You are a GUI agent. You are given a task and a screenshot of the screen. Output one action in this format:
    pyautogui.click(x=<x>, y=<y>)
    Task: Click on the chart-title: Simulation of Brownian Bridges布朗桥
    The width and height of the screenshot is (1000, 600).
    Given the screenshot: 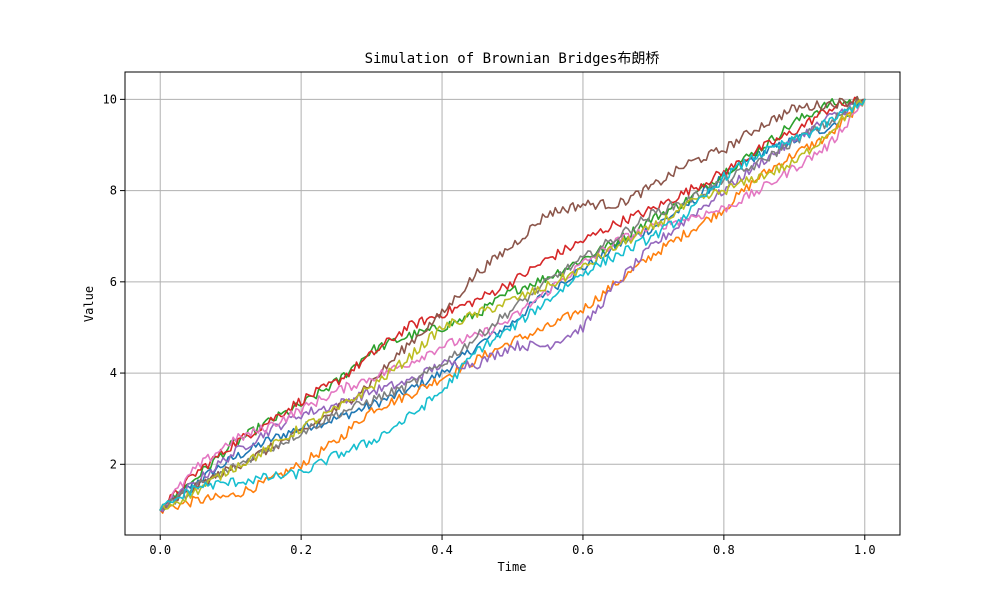 What is the action you would take?
    pyautogui.click(x=512, y=59)
    